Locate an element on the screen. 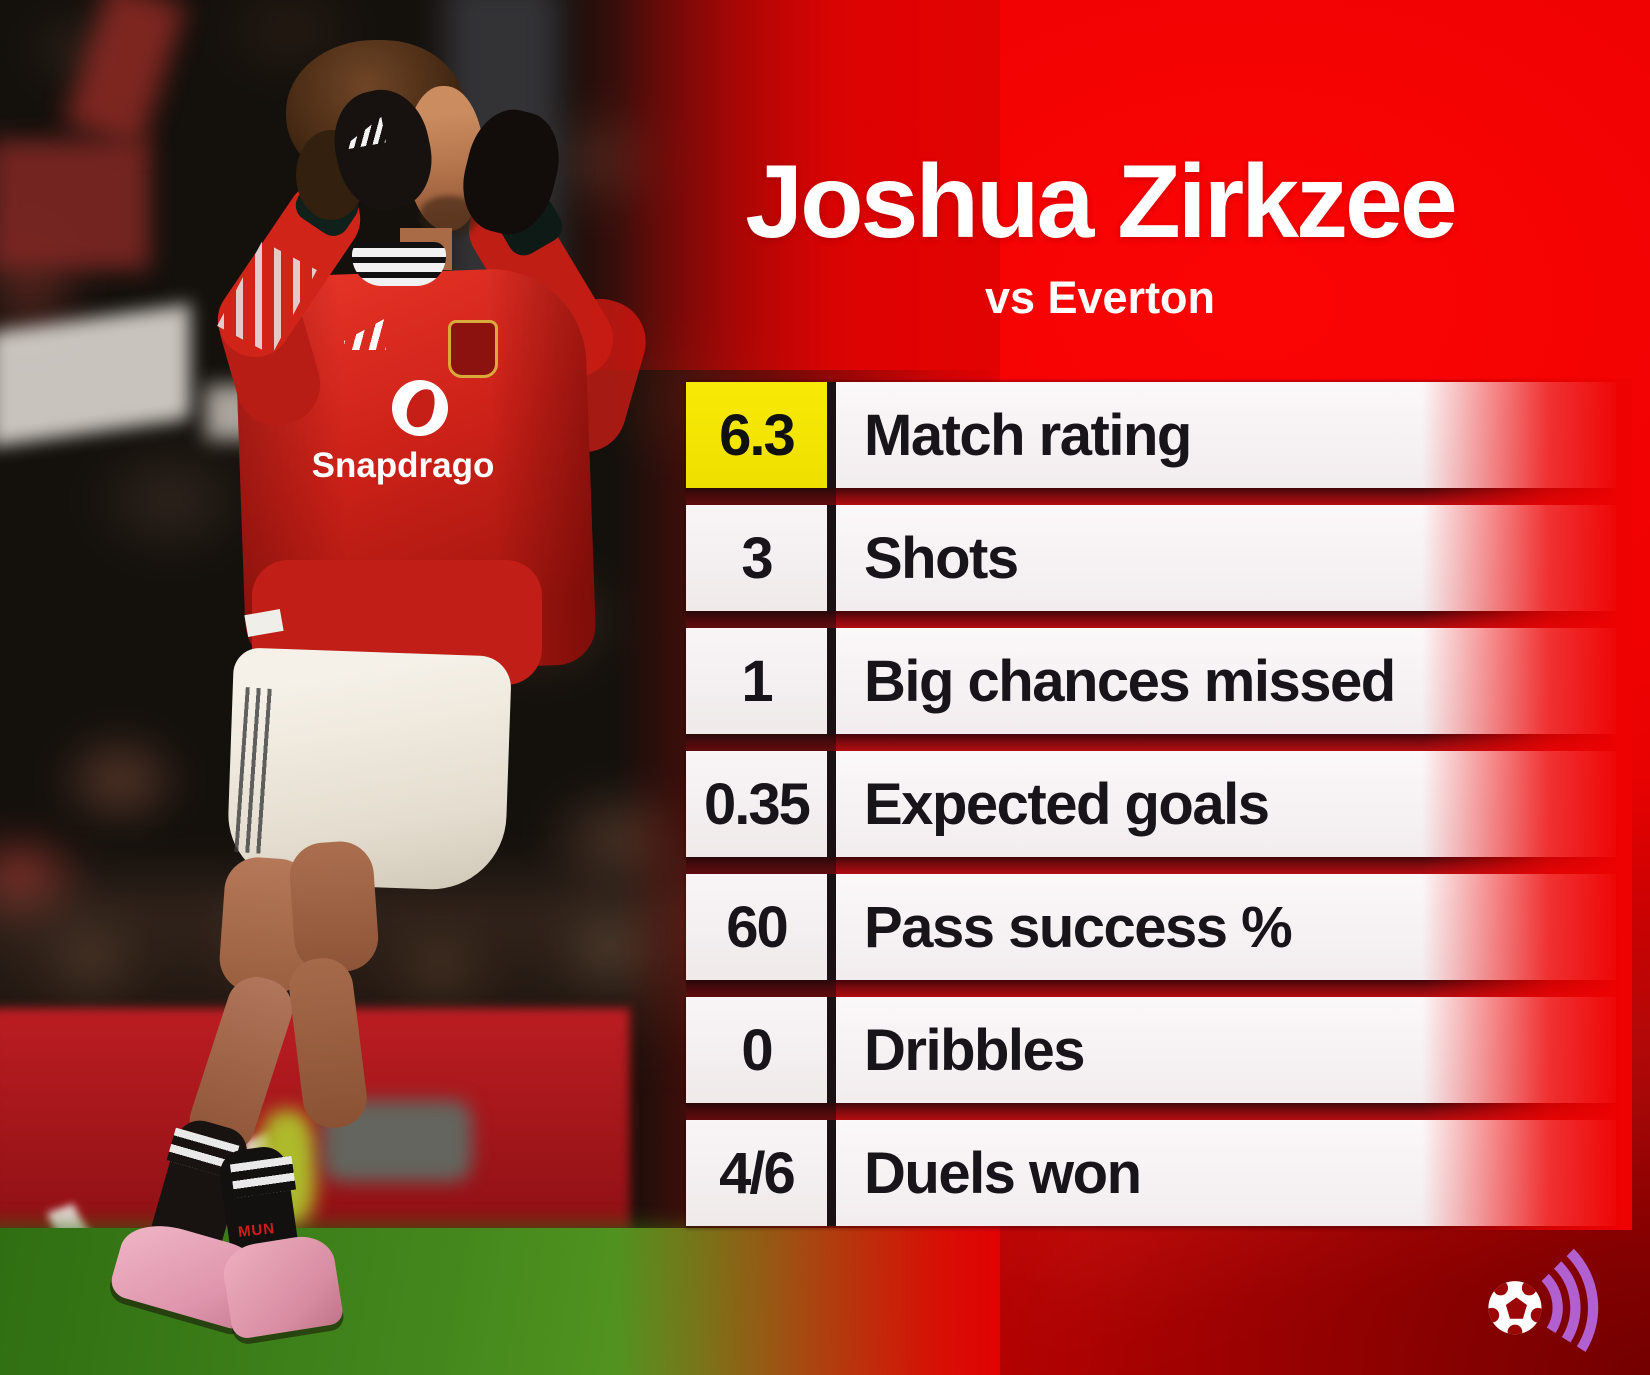 The width and height of the screenshot is (1650, 1375). sponsor-logo-icon is located at coordinates (420, 408).